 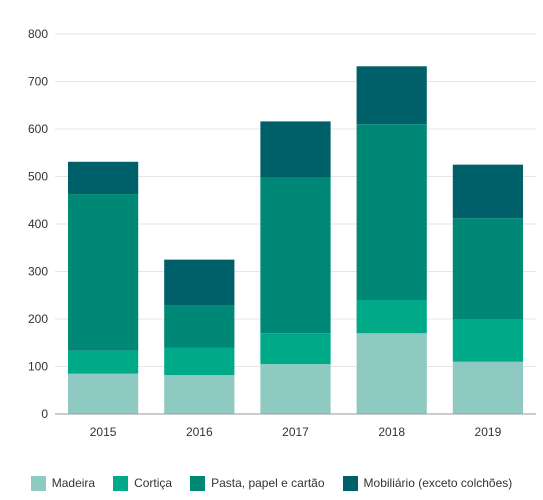 I want to click on y-tick-label: 300, so click(x=38, y=272).